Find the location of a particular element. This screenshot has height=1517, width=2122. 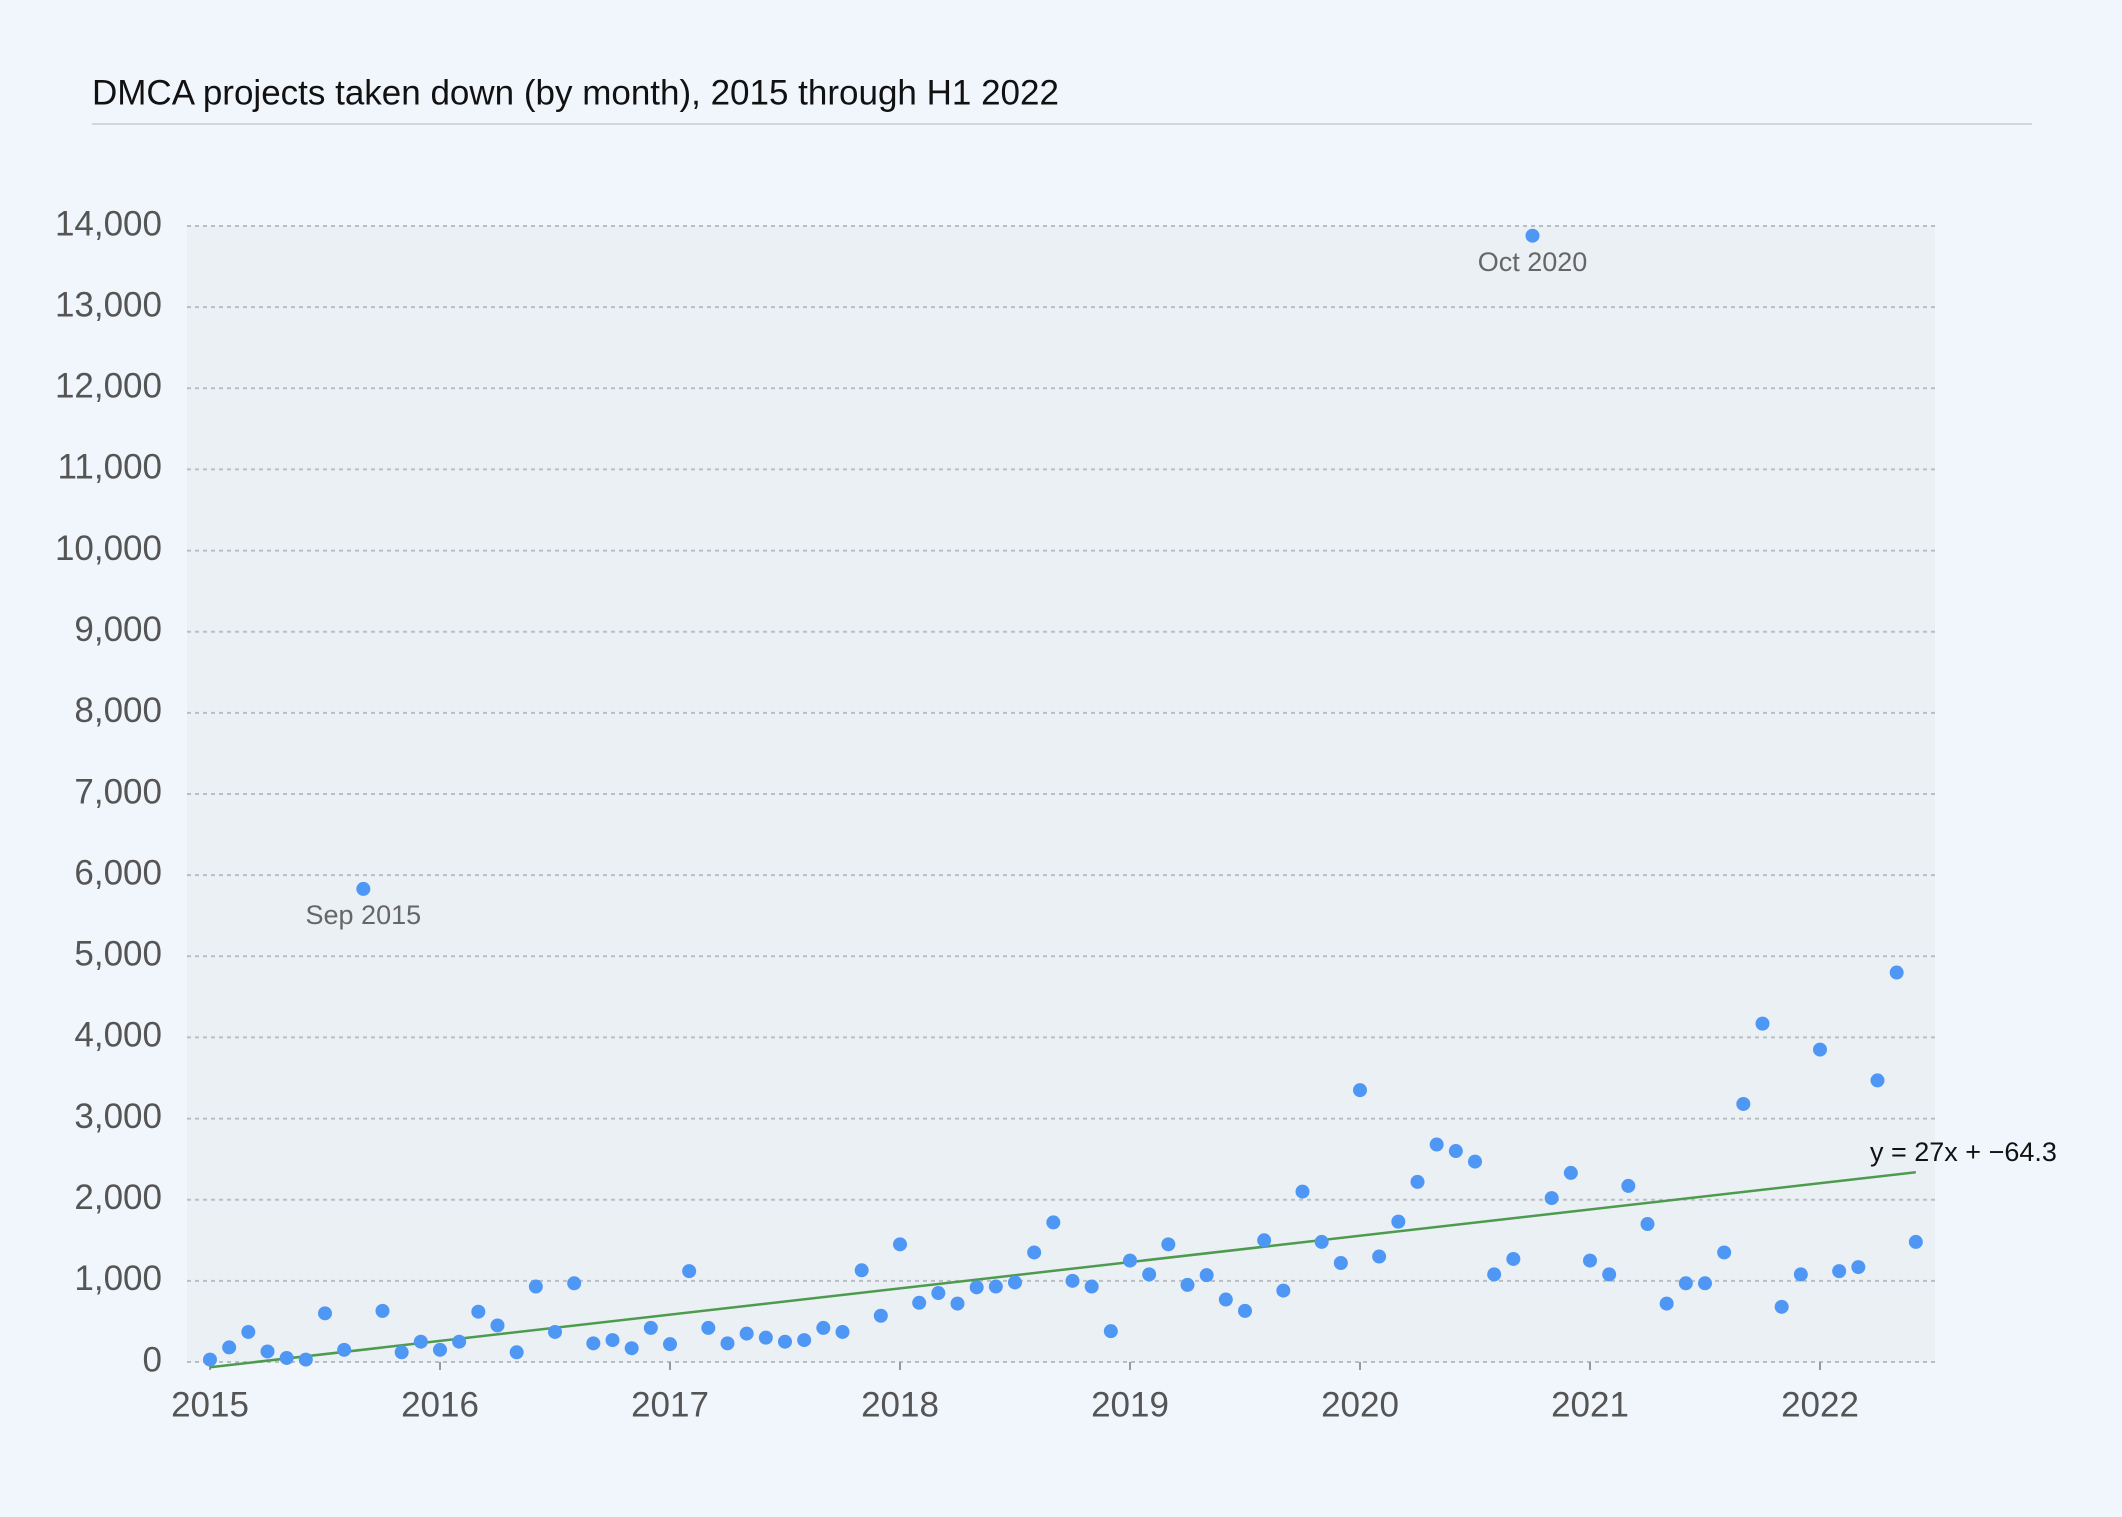

y-tick-label: 9,000 is located at coordinates (118, 629).